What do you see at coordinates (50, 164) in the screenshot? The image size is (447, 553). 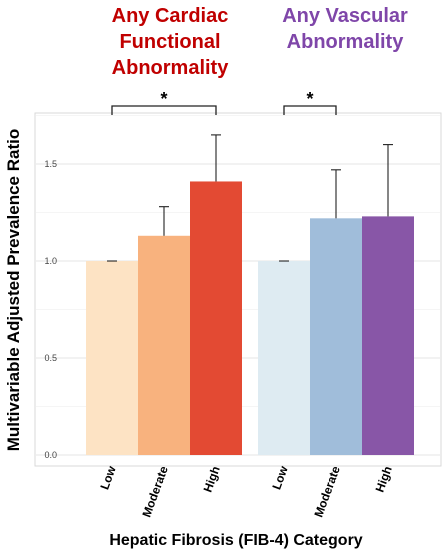 I see `y-tick-label: 1.5` at bounding box center [50, 164].